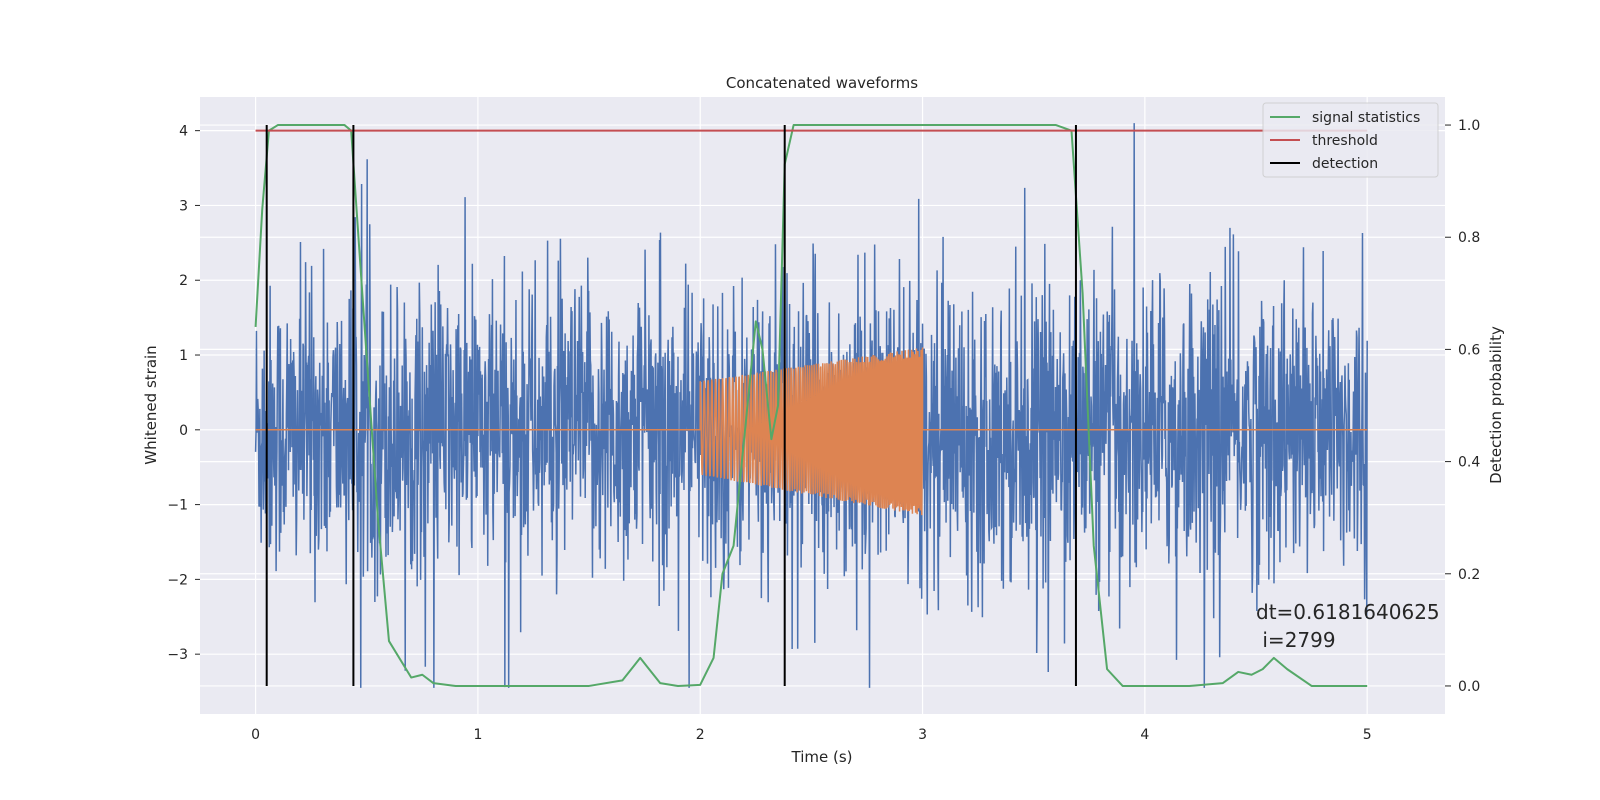 The image size is (1600, 800). Describe the element at coordinates (1469, 687) in the screenshot. I see `y2-tick-label: 0.0` at that location.